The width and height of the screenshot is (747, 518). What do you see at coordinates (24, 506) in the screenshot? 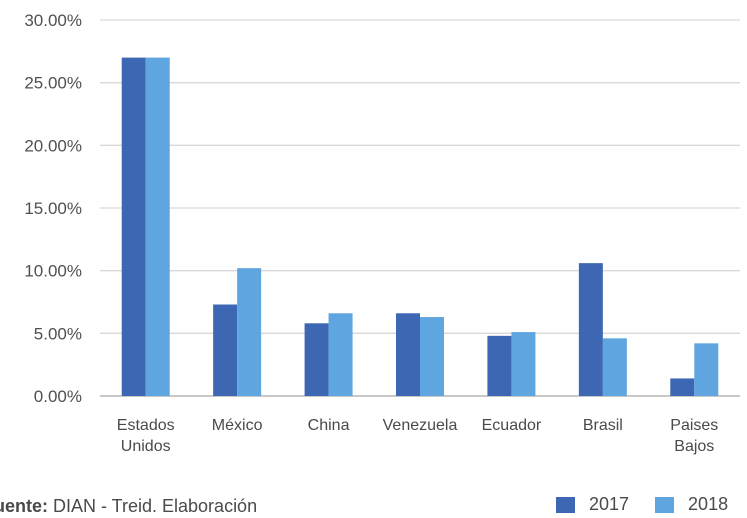
I see `source-prefix: uente:` at bounding box center [24, 506].